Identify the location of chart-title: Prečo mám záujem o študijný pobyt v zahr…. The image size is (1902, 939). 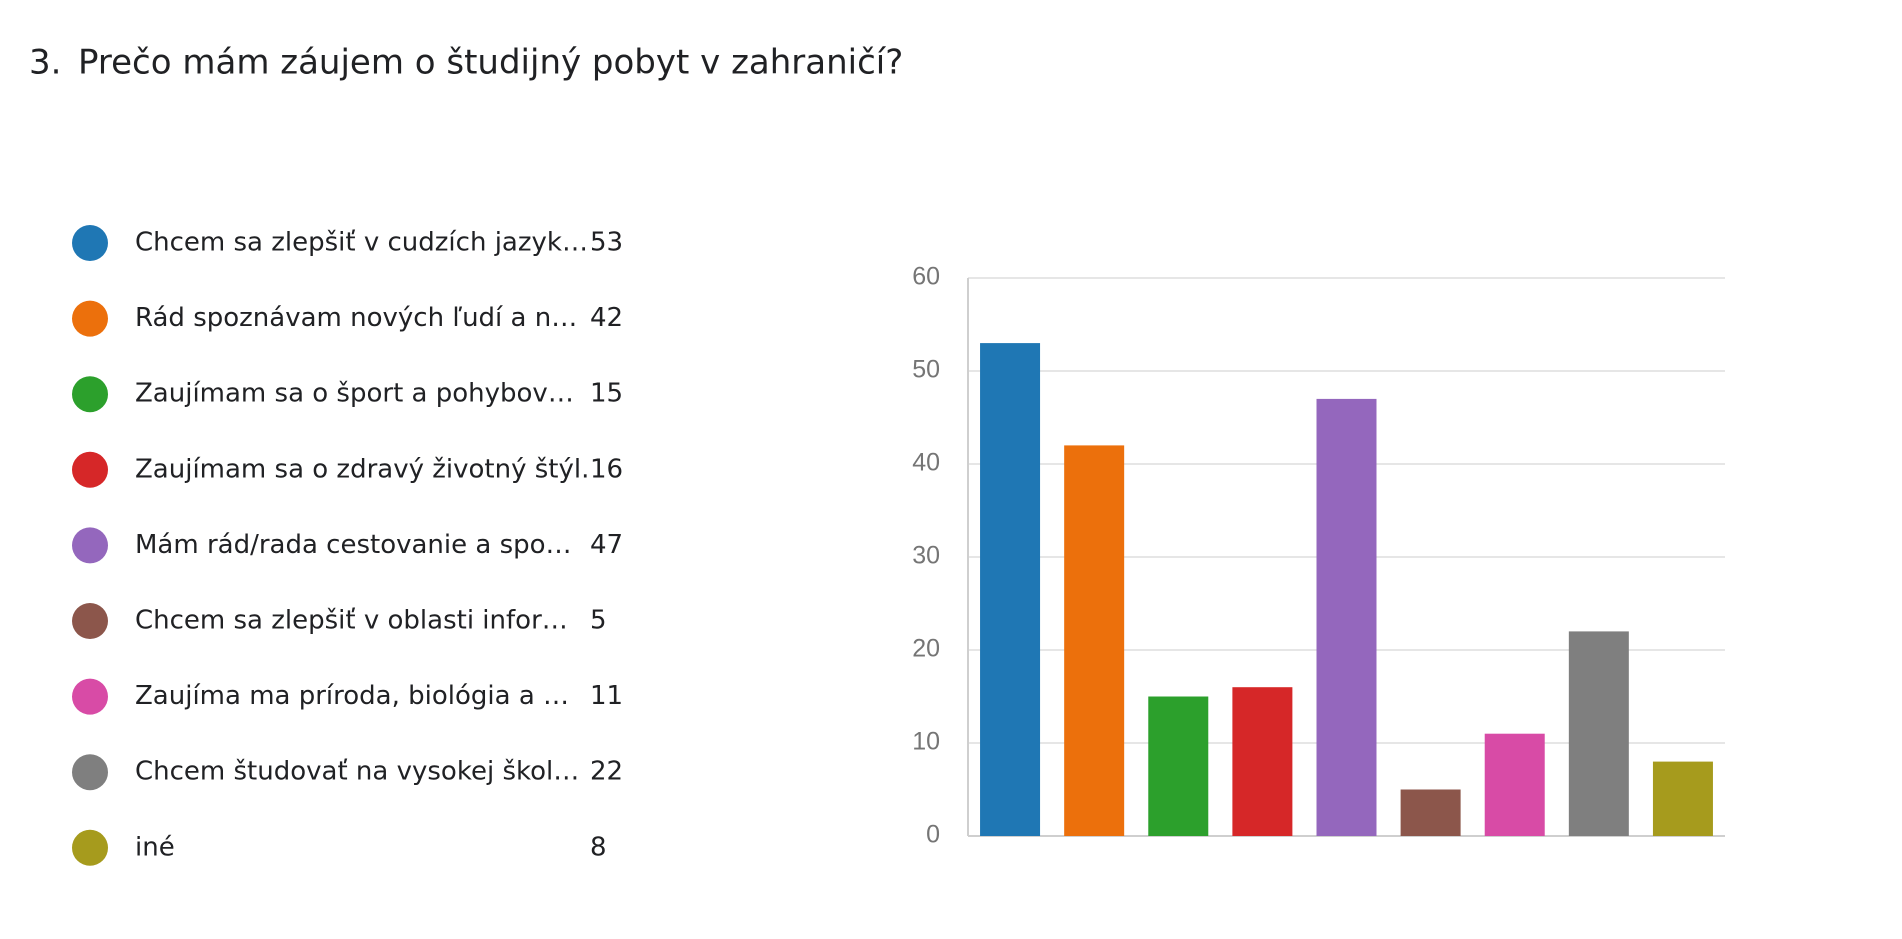
(490, 63).